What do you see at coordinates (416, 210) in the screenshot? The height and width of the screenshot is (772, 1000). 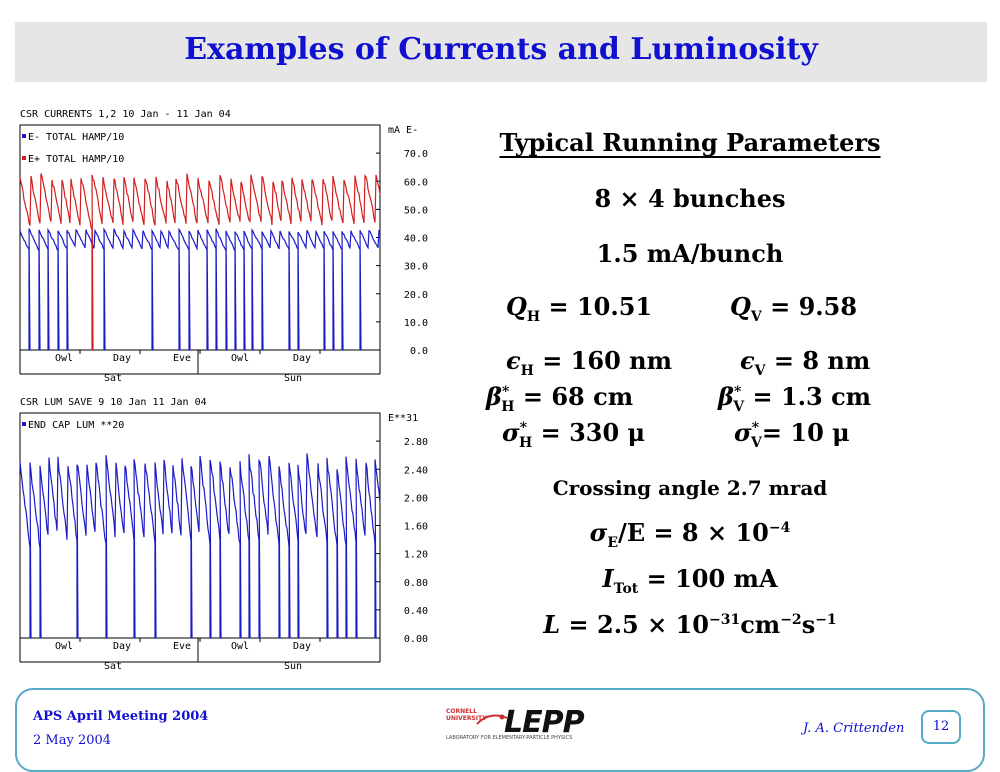 I see `y-tick-label: 50.0` at bounding box center [416, 210].